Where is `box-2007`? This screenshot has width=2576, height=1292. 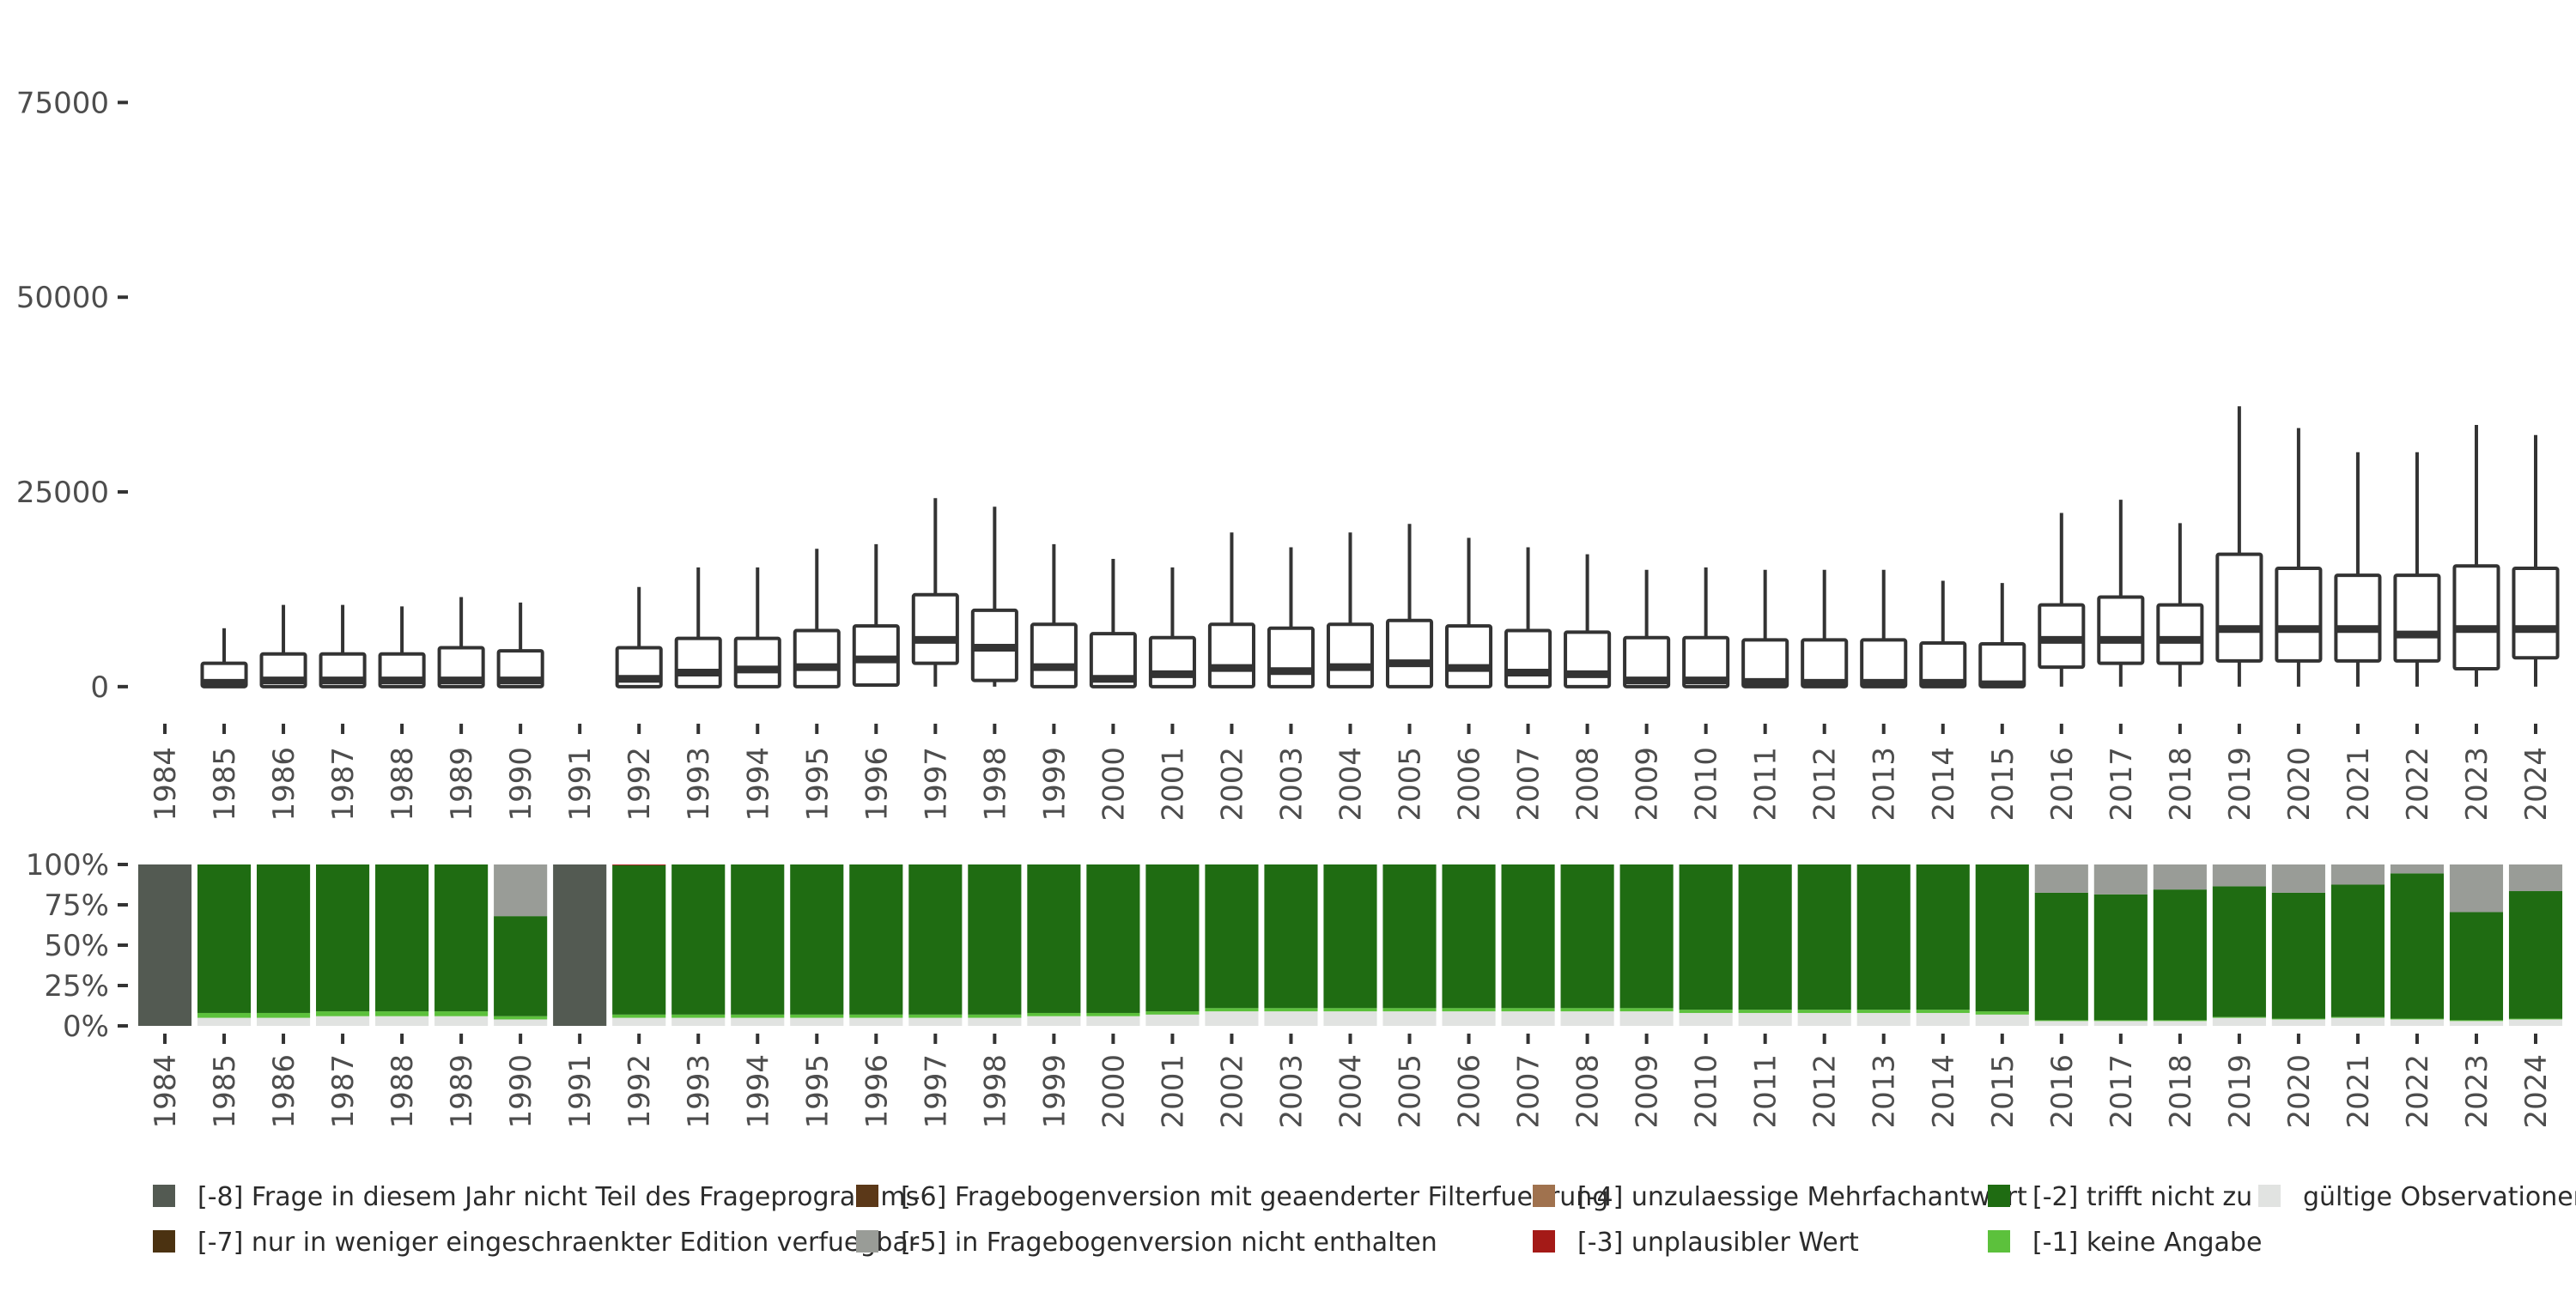
box-2007 is located at coordinates (1528, 617).